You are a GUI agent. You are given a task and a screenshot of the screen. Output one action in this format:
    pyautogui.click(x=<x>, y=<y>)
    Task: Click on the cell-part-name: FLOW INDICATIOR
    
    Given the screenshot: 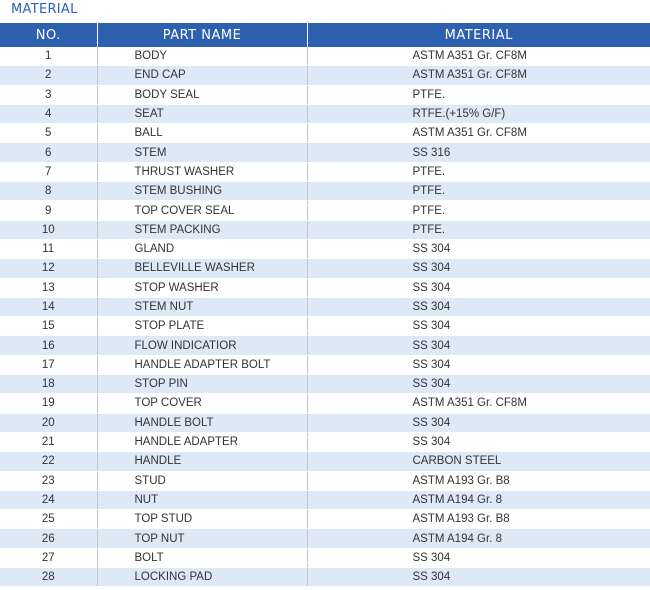 What is the action you would take?
    pyautogui.click(x=202, y=345)
    